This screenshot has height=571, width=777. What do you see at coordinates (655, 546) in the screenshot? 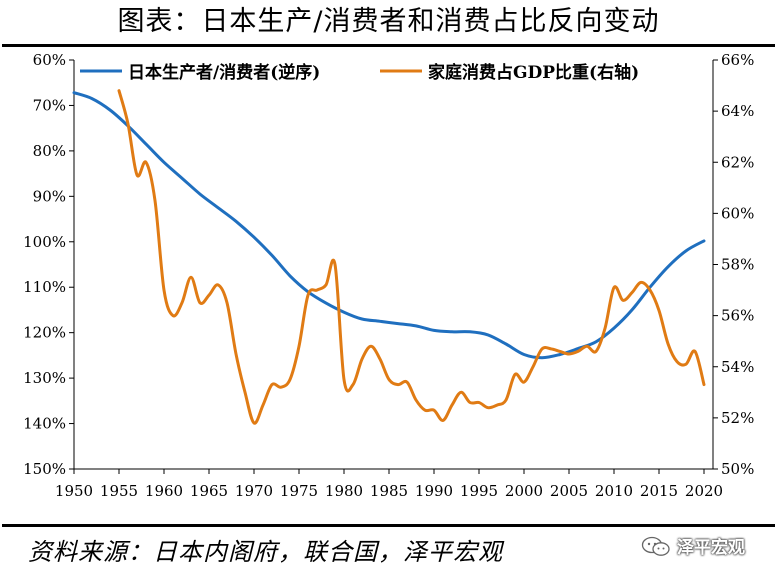
I see `wechat-icon` at bounding box center [655, 546].